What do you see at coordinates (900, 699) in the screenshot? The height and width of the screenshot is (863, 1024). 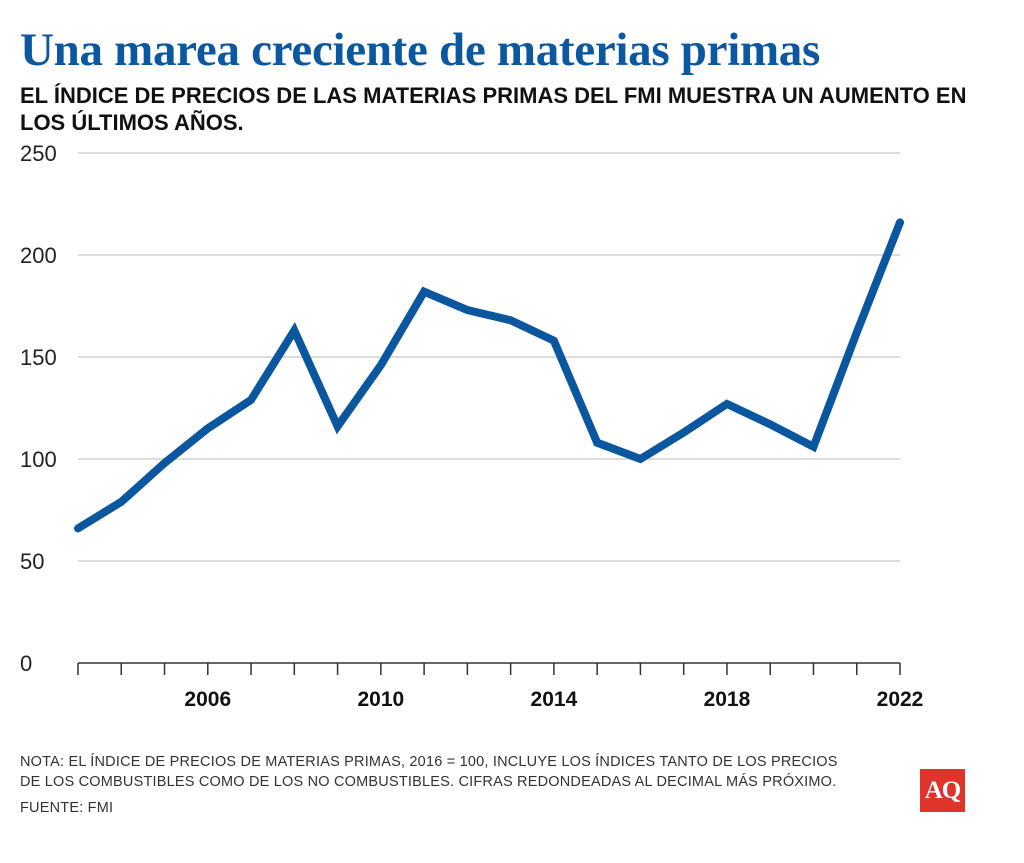 I see `x-tick-label-2022: 2022` at bounding box center [900, 699].